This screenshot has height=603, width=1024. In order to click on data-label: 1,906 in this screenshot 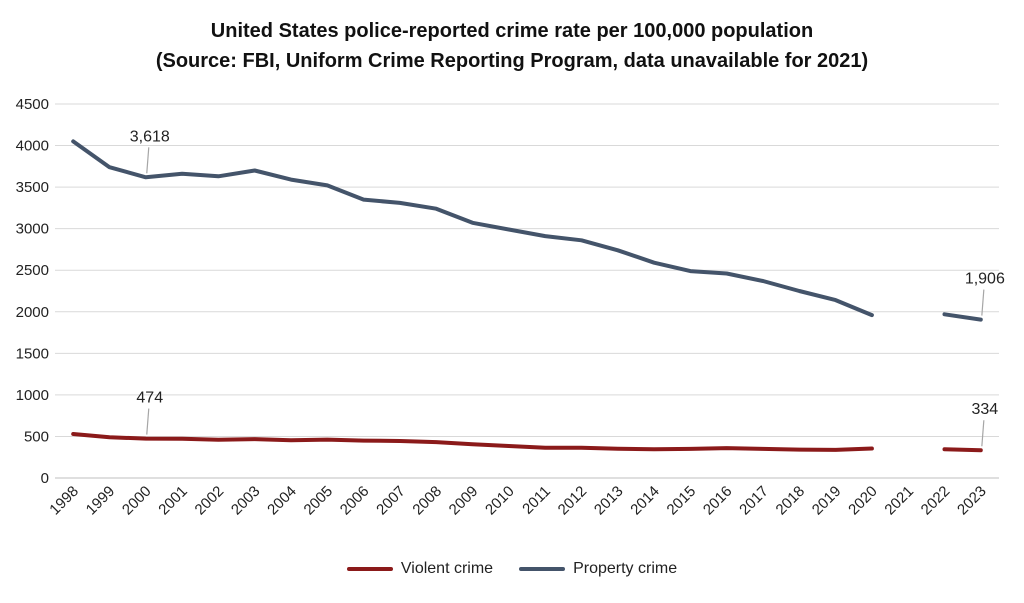, I will do `click(985, 279)`.